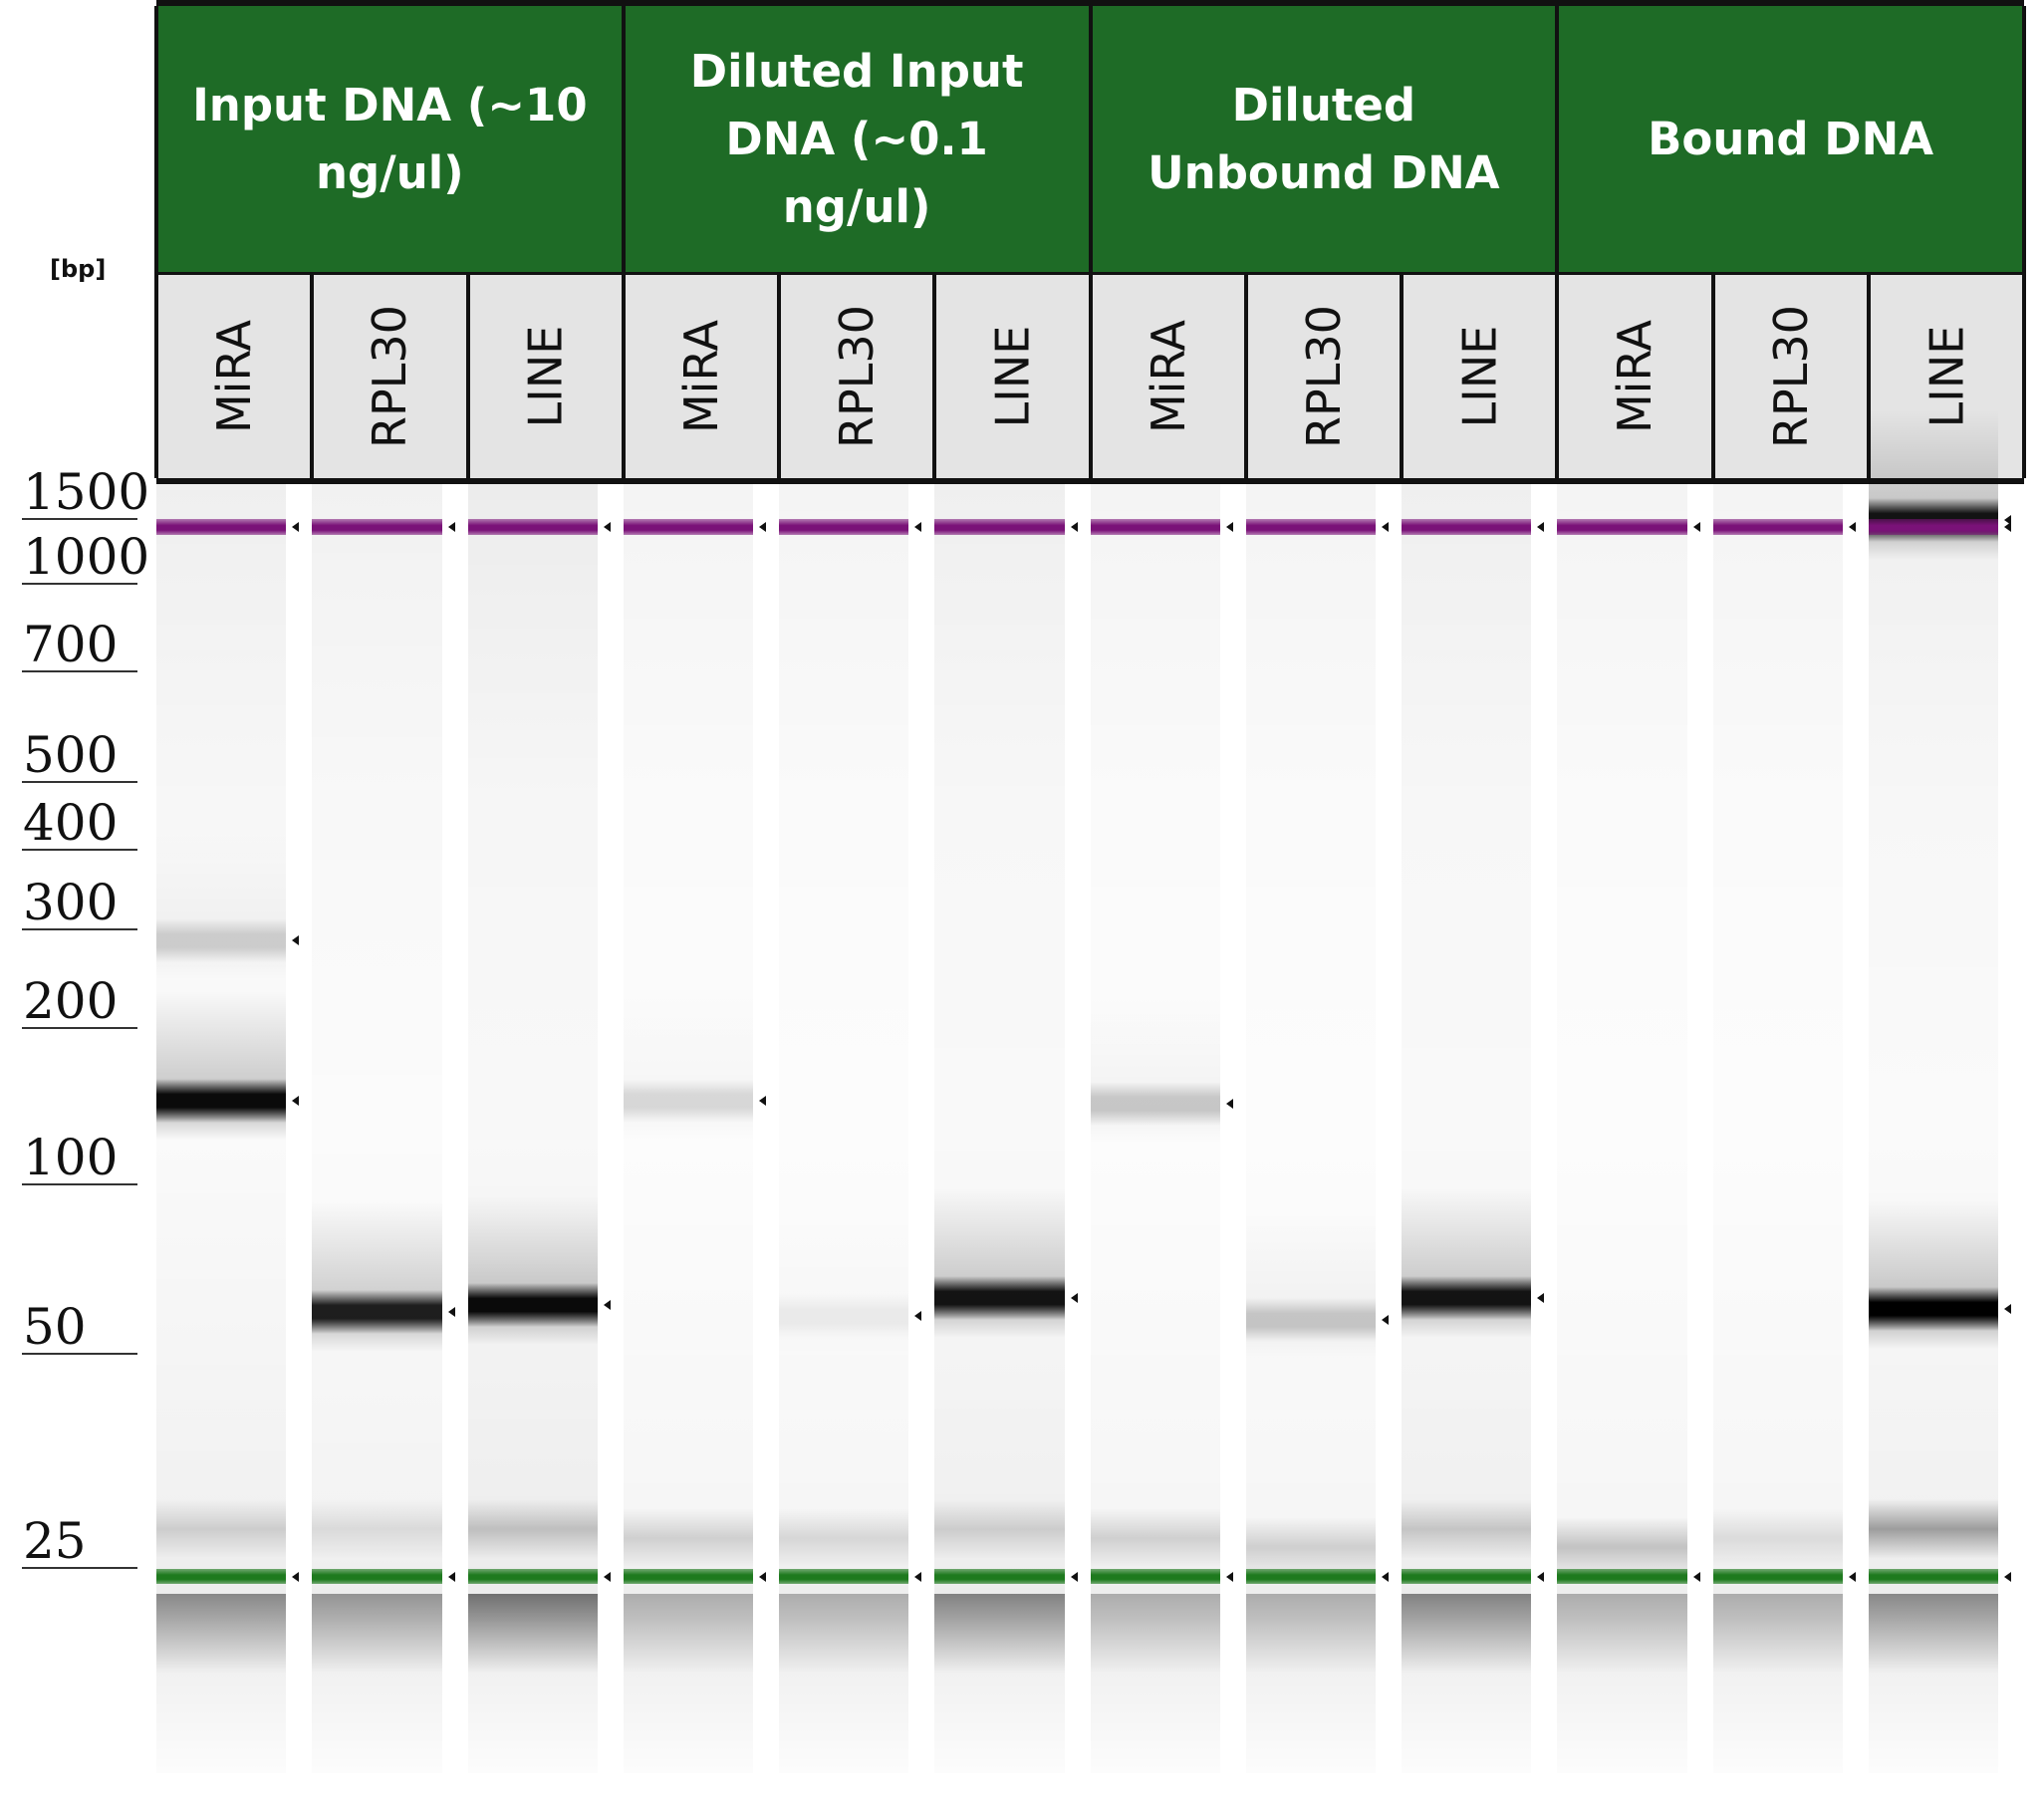 Image resolution: width=2044 pixels, height=1808 pixels. I want to click on ladder-label: 500, so click(71, 755).